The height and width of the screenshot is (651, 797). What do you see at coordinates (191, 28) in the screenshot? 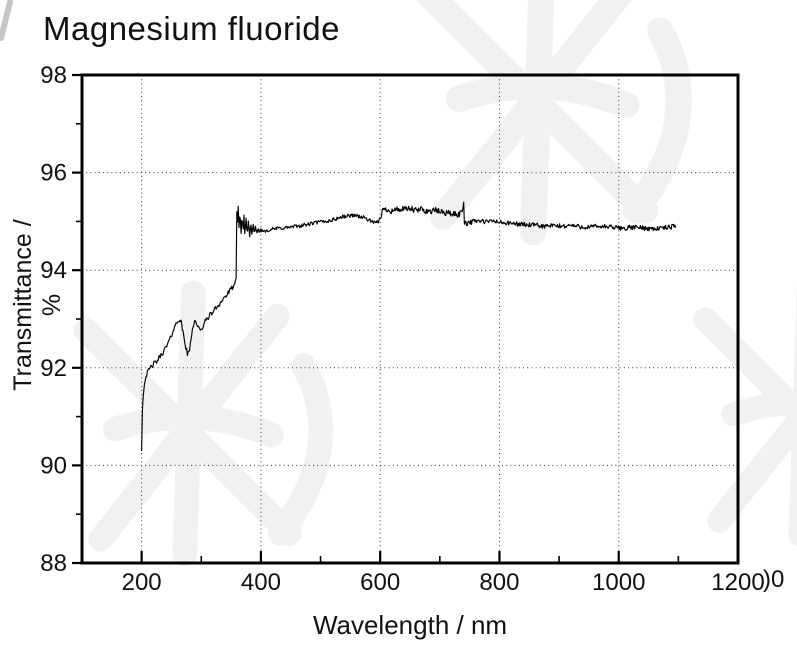
I see `chart-title: Magnesium fluoride` at bounding box center [191, 28].